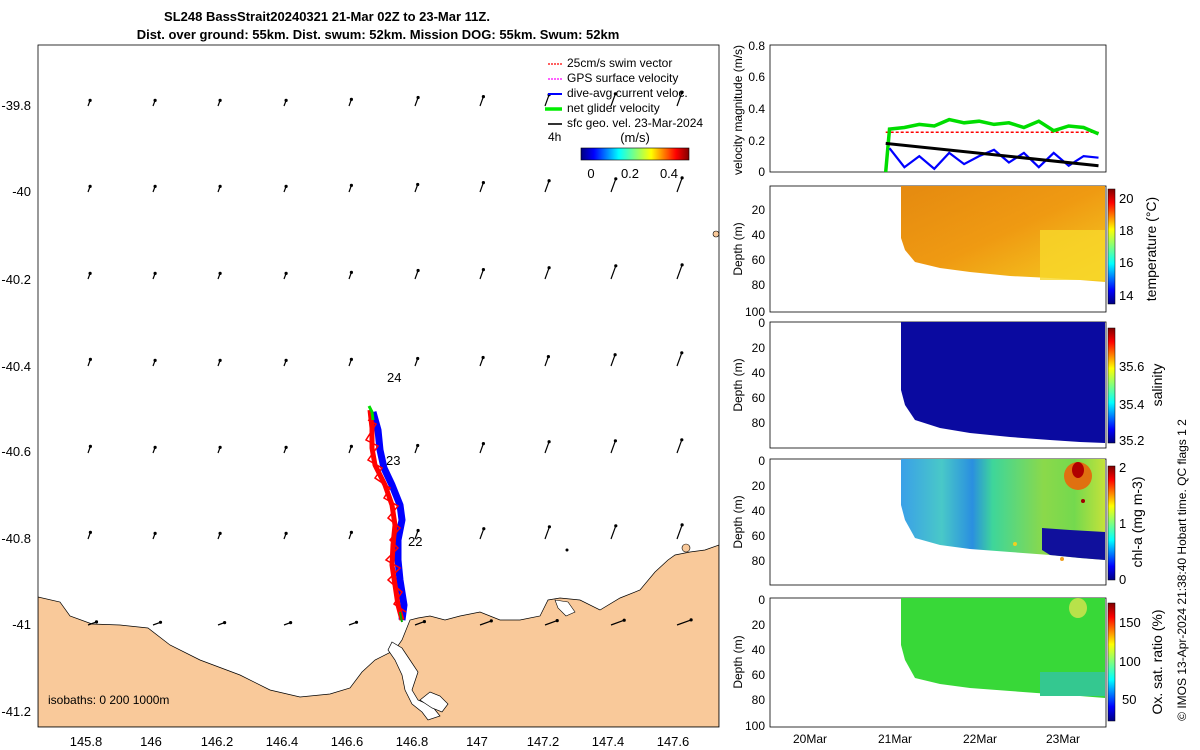 The width and height of the screenshot is (1200, 750). I want to click on chla-y-tick: 20, so click(759, 486).